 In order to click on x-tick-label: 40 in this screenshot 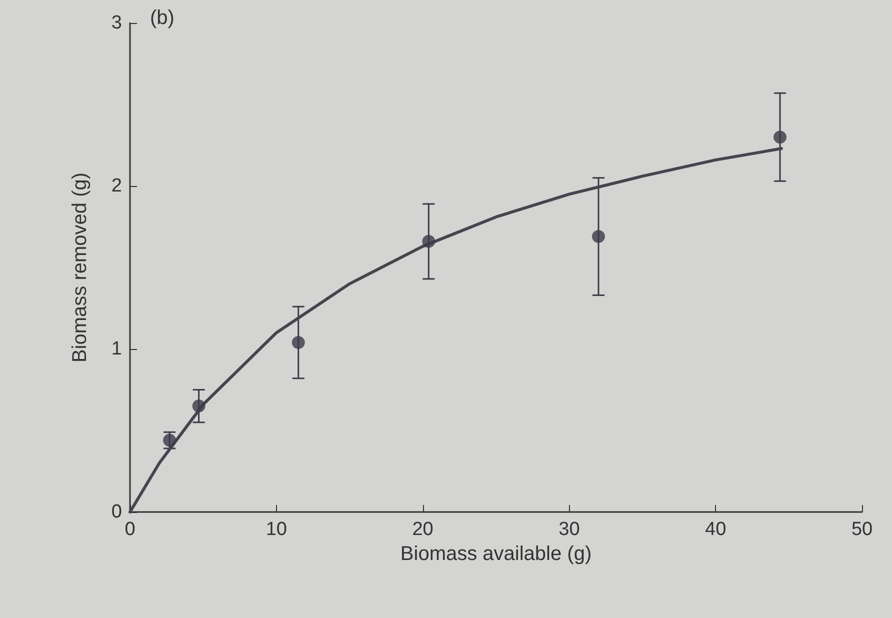, I will do `click(715, 529)`.